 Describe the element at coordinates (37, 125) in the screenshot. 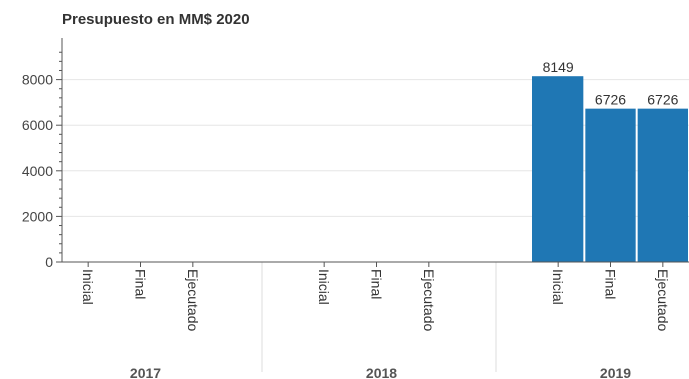

I see `y-tick-label: 6000` at that location.